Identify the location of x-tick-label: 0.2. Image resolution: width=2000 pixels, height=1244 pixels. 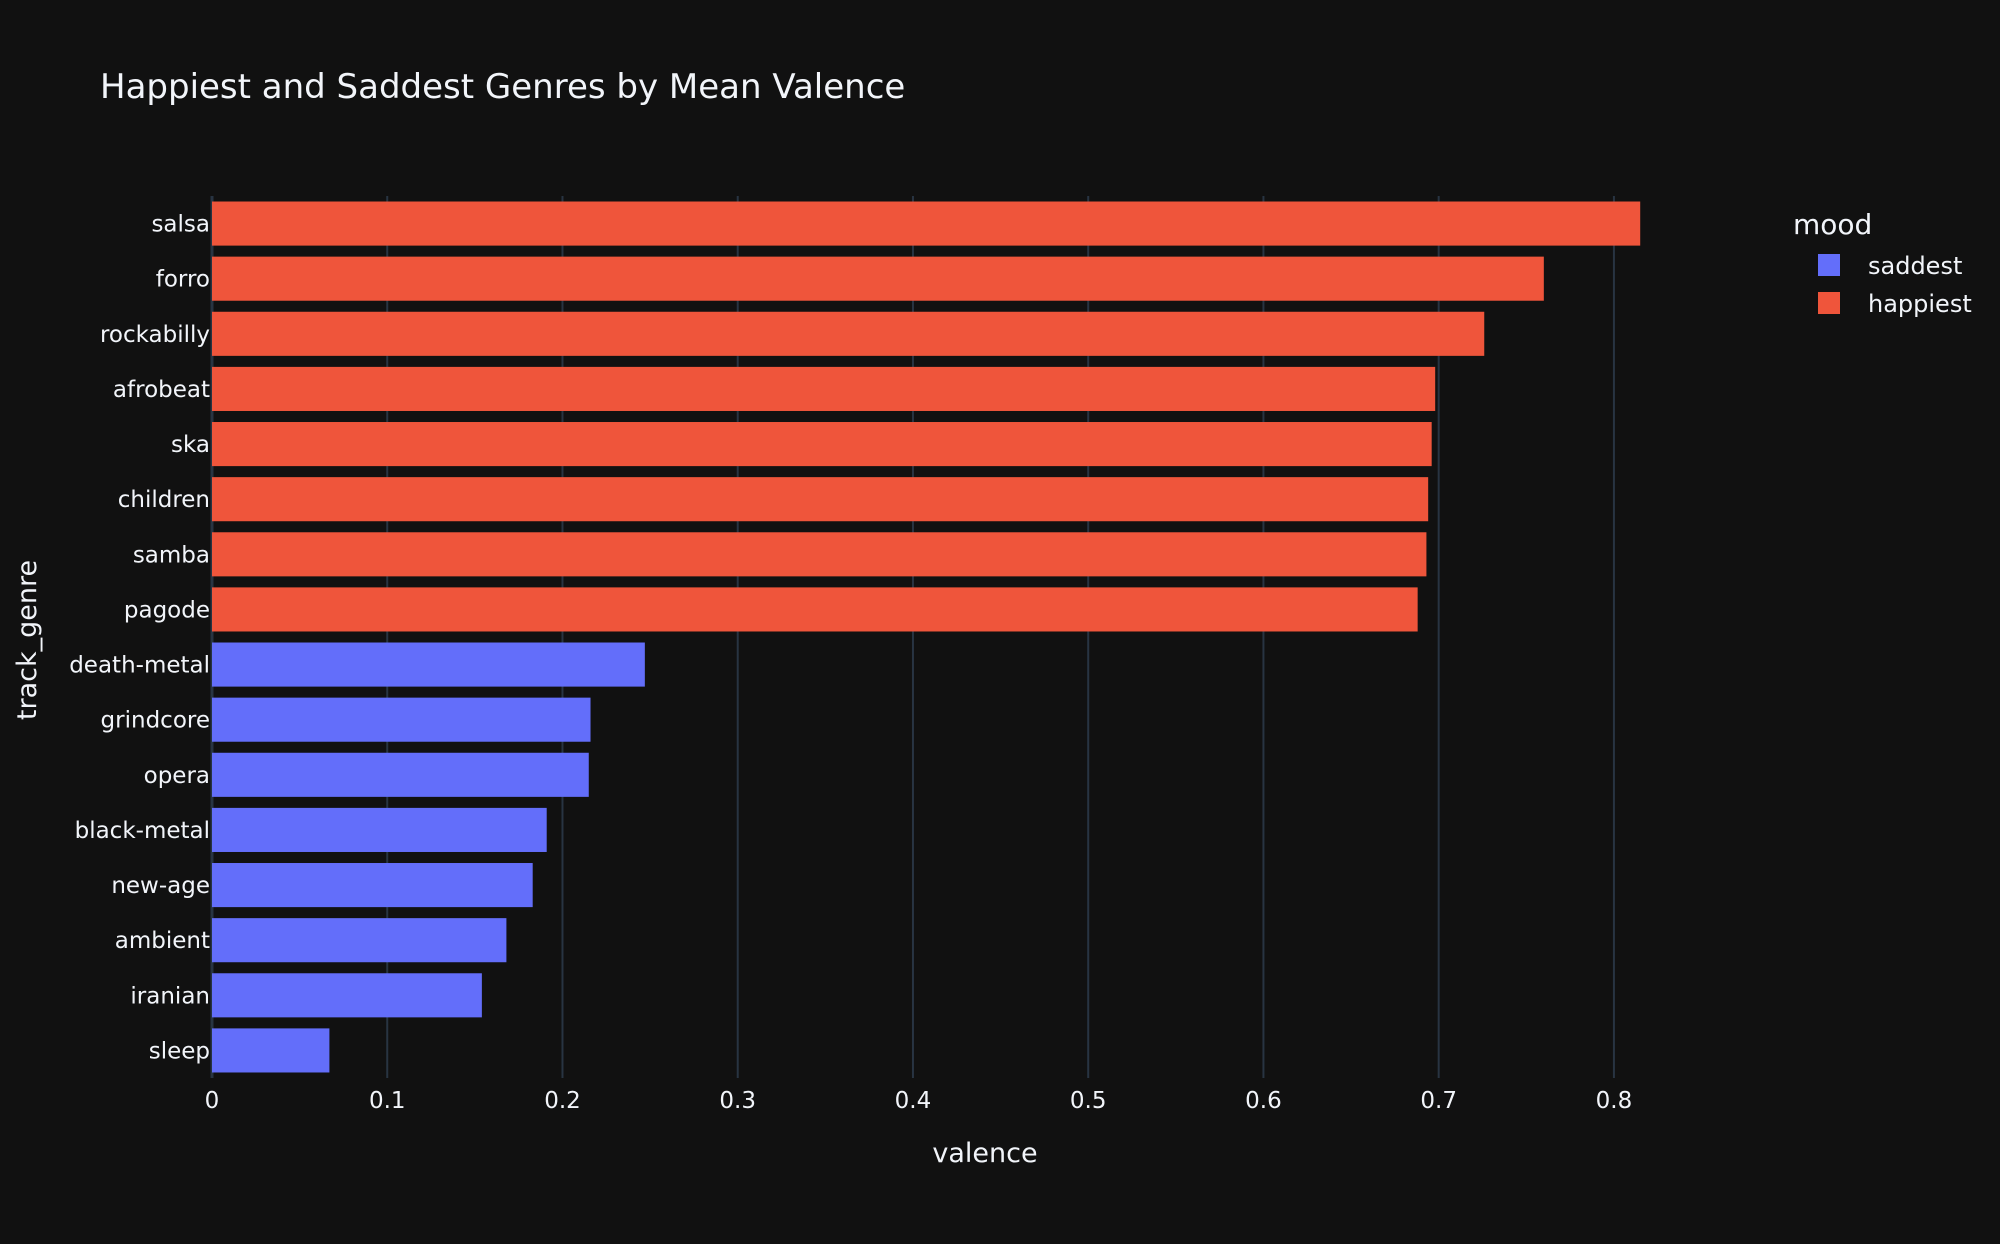
(562, 1101).